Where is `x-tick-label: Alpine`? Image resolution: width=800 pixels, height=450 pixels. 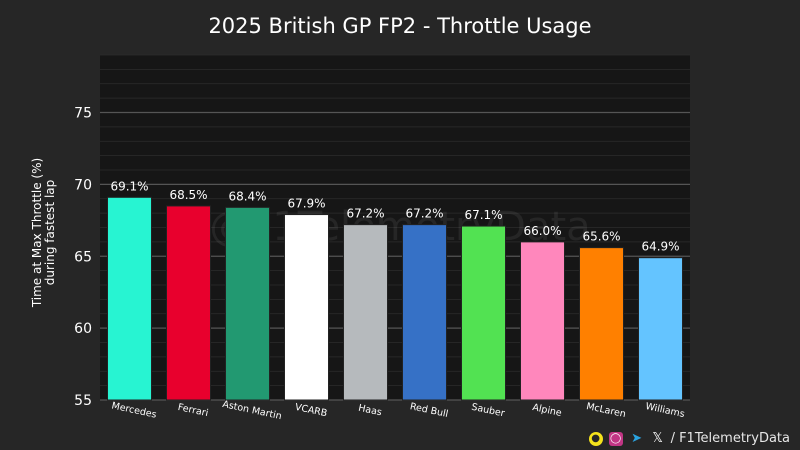 x-tick-label: Alpine is located at coordinates (546, 410).